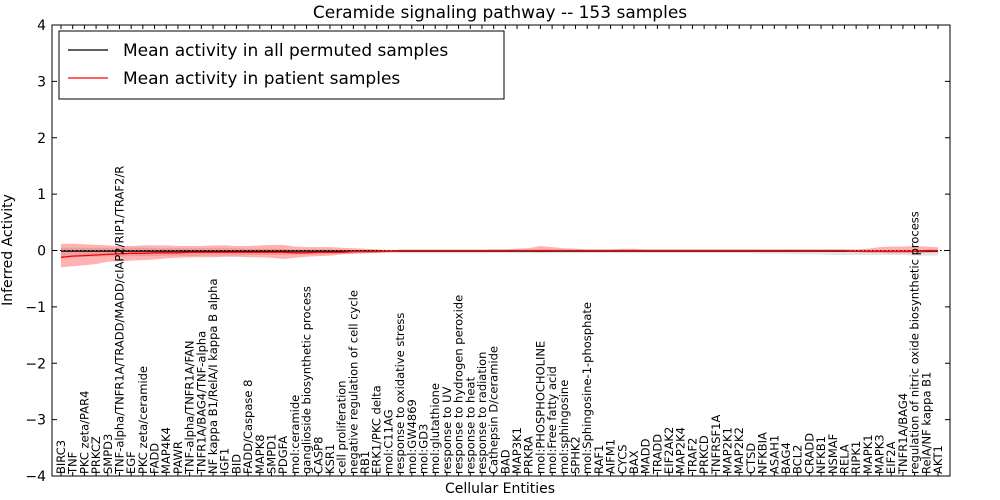  Describe the element at coordinates (35, 477) in the screenshot. I see `y-tick-label: −4` at that location.